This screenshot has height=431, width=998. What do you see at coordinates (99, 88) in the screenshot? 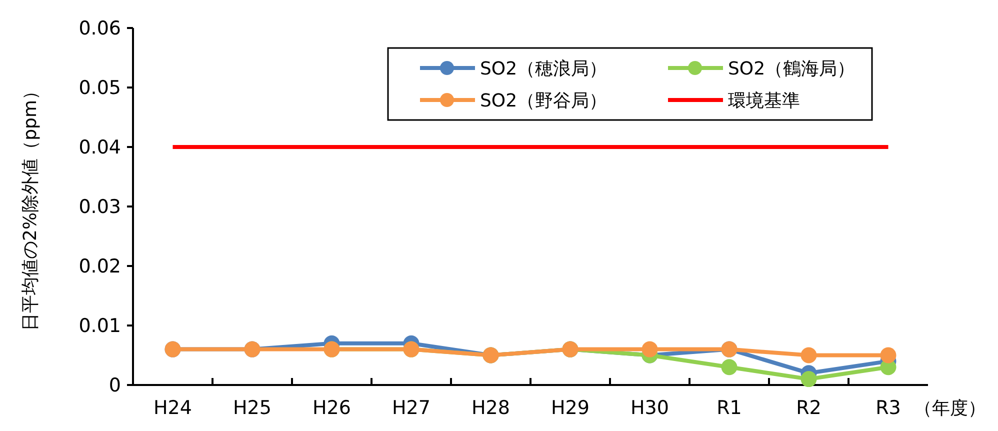
I see `y-tick-label: 0.05` at bounding box center [99, 88].